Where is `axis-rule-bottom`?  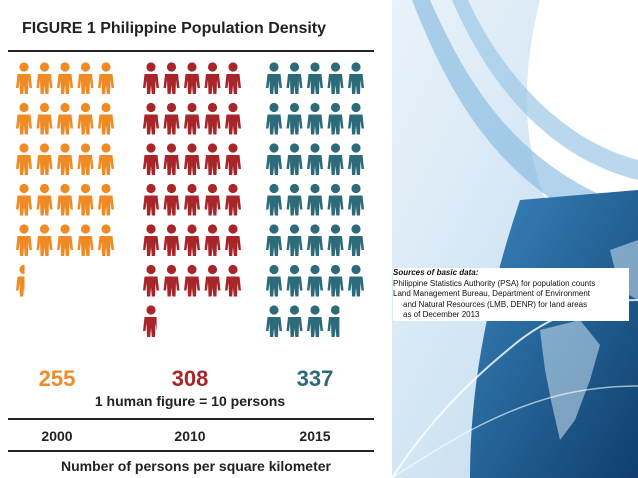 axis-rule-bottom is located at coordinates (191, 451).